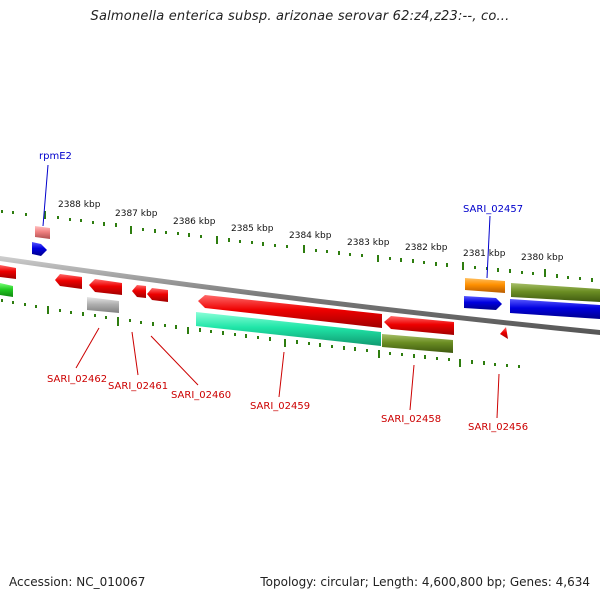 Image resolution: width=600 pixels, height=600 pixels. I want to click on gene-label-sari-02462: SARI_02462, so click(77, 379).